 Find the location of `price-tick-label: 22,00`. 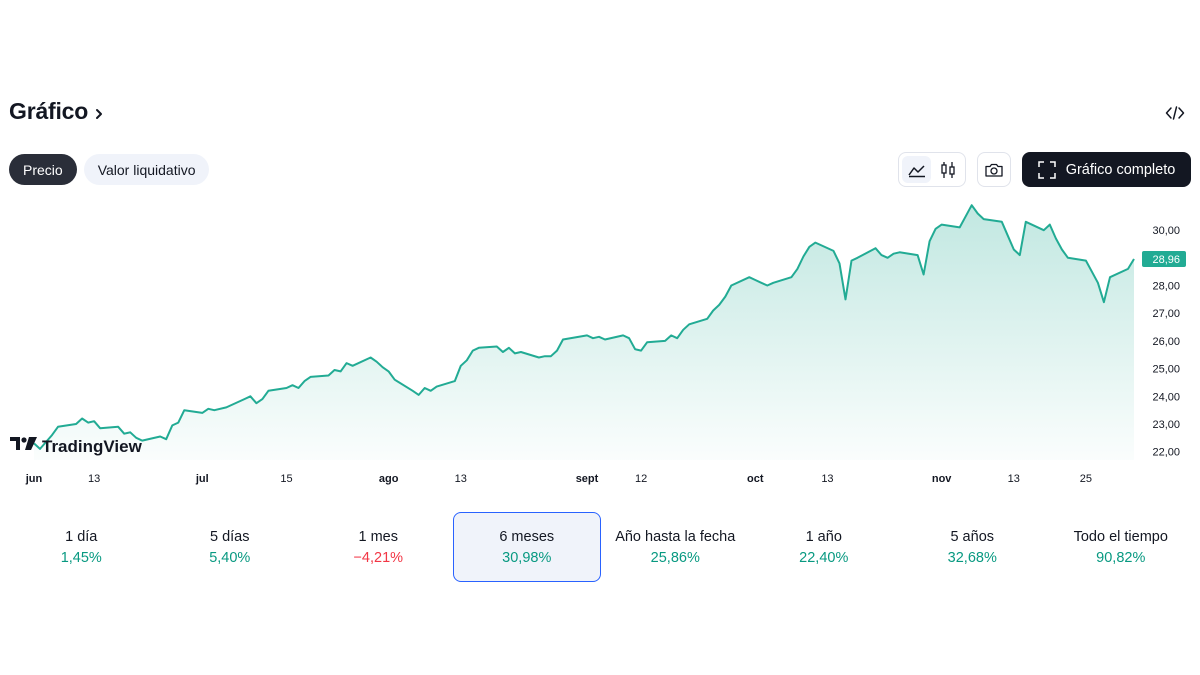

price-tick-label: 22,00 is located at coordinates (1166, 453).